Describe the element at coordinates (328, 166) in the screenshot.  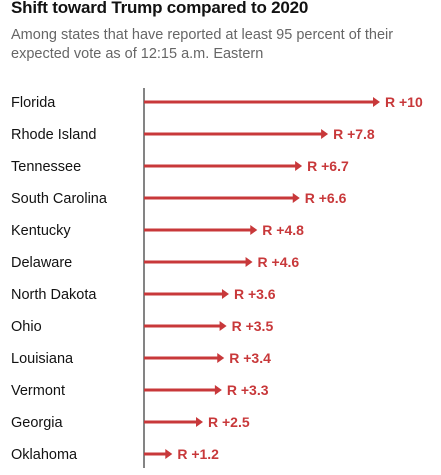
I see `data-label: R +6.7` at that location.